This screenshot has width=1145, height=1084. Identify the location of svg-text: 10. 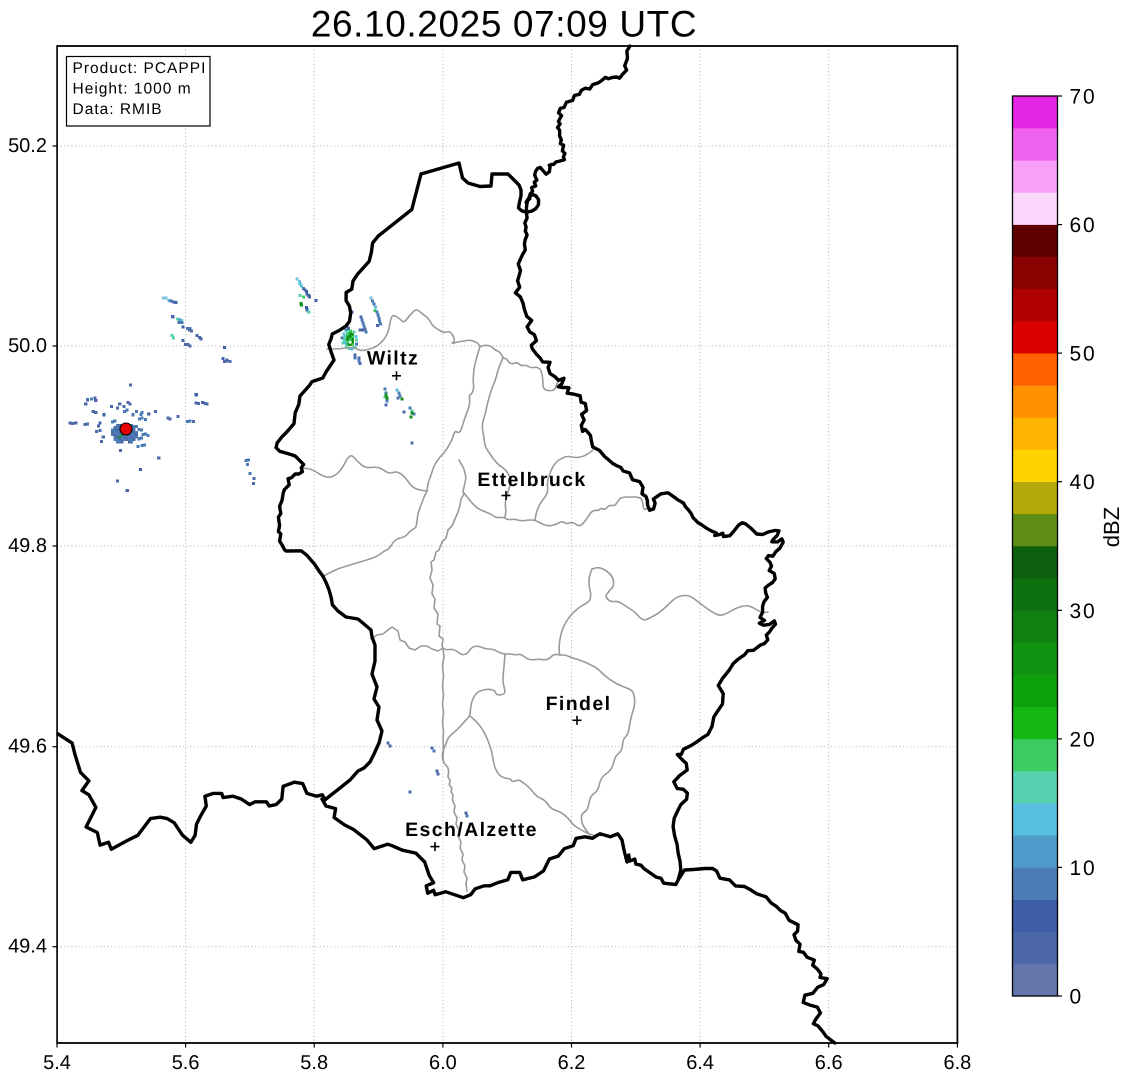
(1083, 868).